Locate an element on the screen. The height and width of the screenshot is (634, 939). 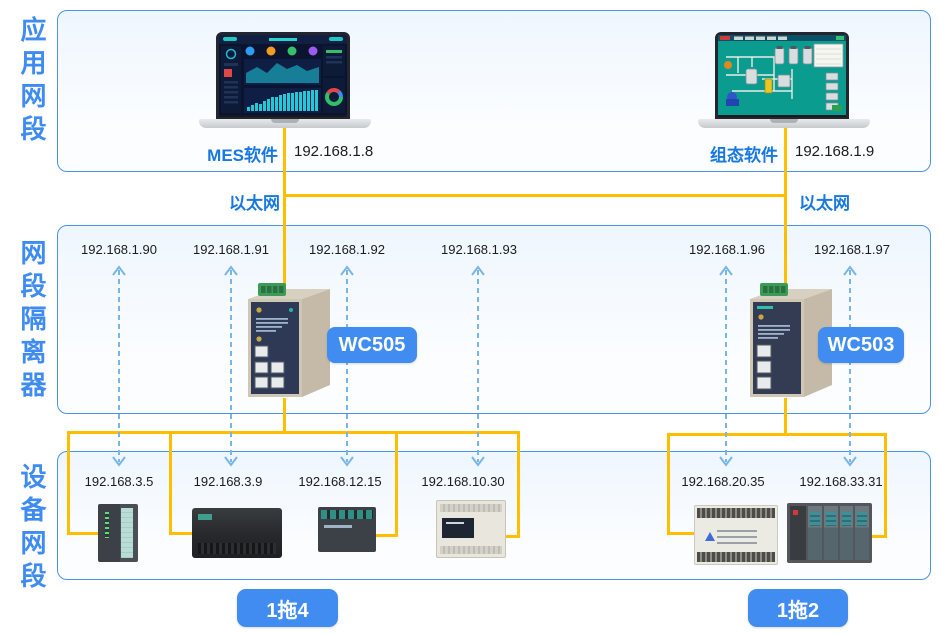
scada-laptop-screen is located at coordinates (782, 76).